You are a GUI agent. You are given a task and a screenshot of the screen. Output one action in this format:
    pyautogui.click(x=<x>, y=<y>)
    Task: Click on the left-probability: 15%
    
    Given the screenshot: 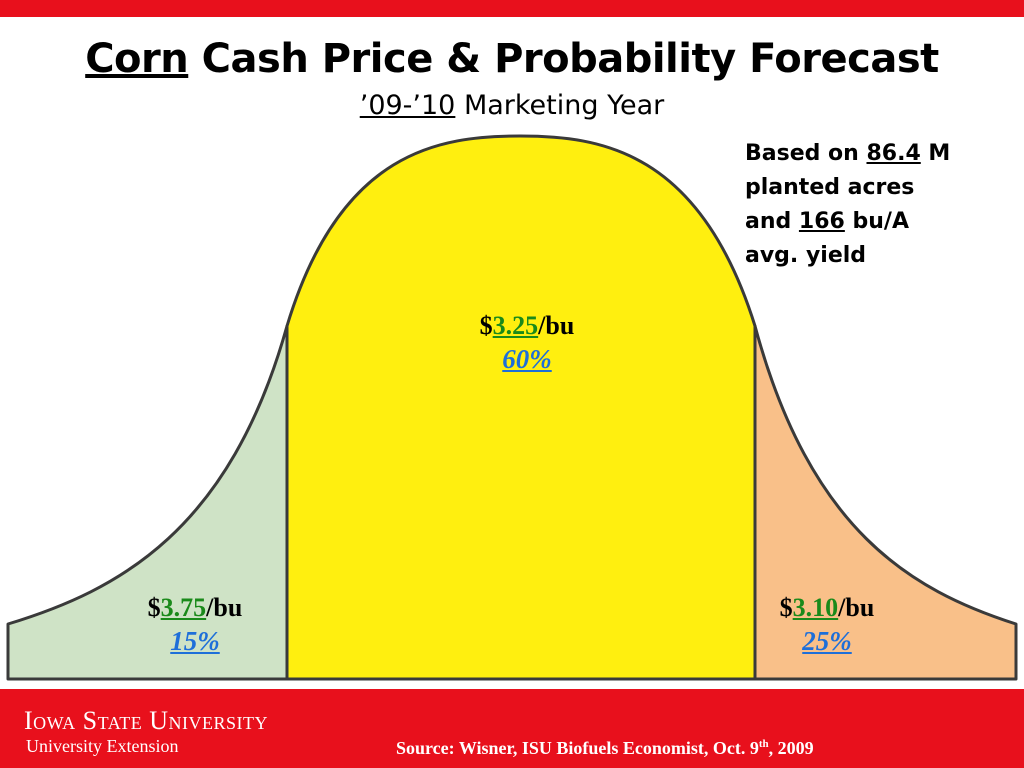 What is the action you would take?
    pyautogui.click(x=195, y=641)
    